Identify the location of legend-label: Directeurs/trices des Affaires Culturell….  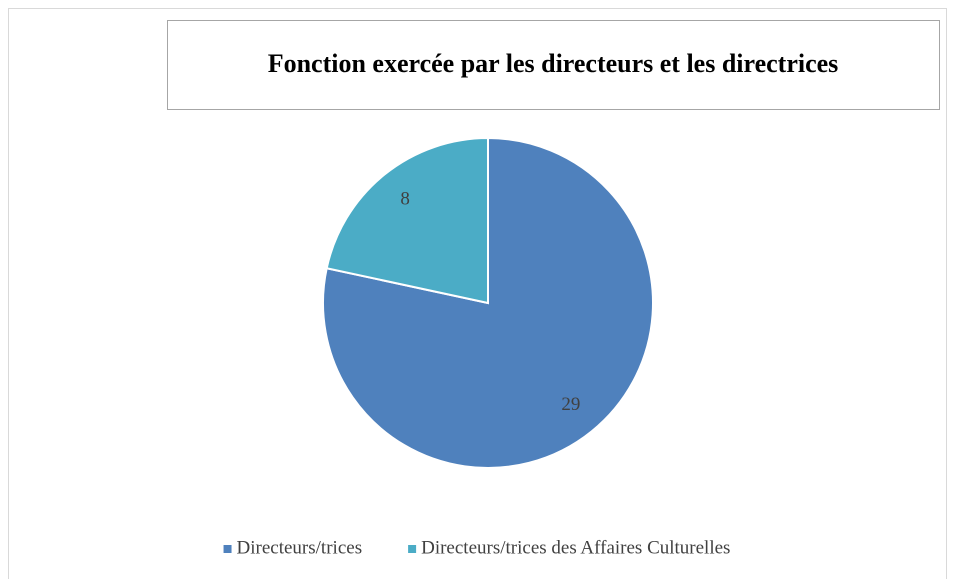
(575, 547).